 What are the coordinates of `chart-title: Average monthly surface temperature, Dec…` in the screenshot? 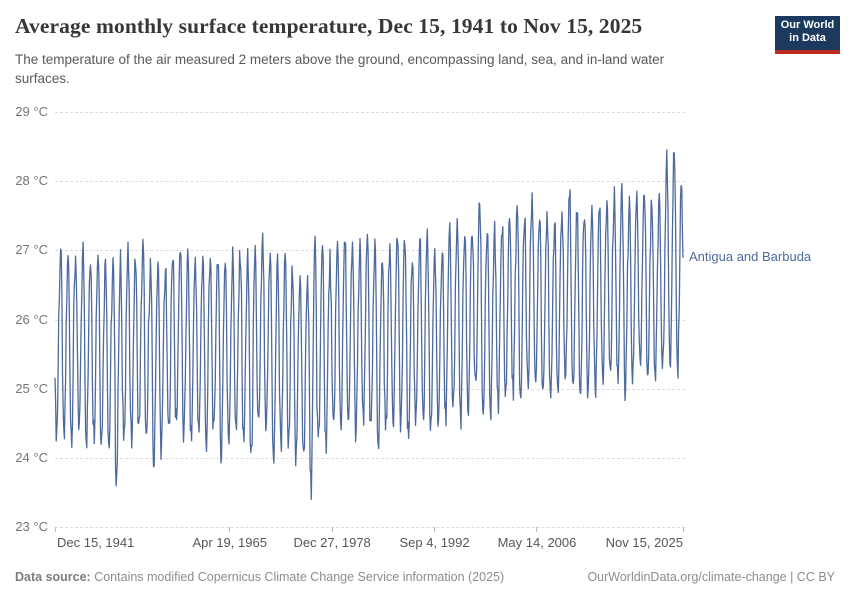 It's located at (329, 26).